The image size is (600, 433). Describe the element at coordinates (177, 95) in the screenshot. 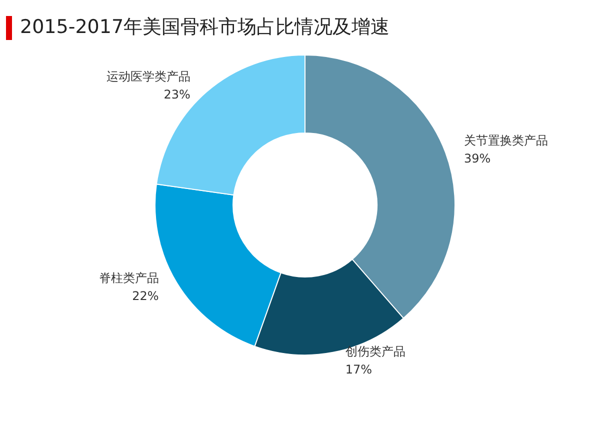

I see `data-label: 23%` at that location.